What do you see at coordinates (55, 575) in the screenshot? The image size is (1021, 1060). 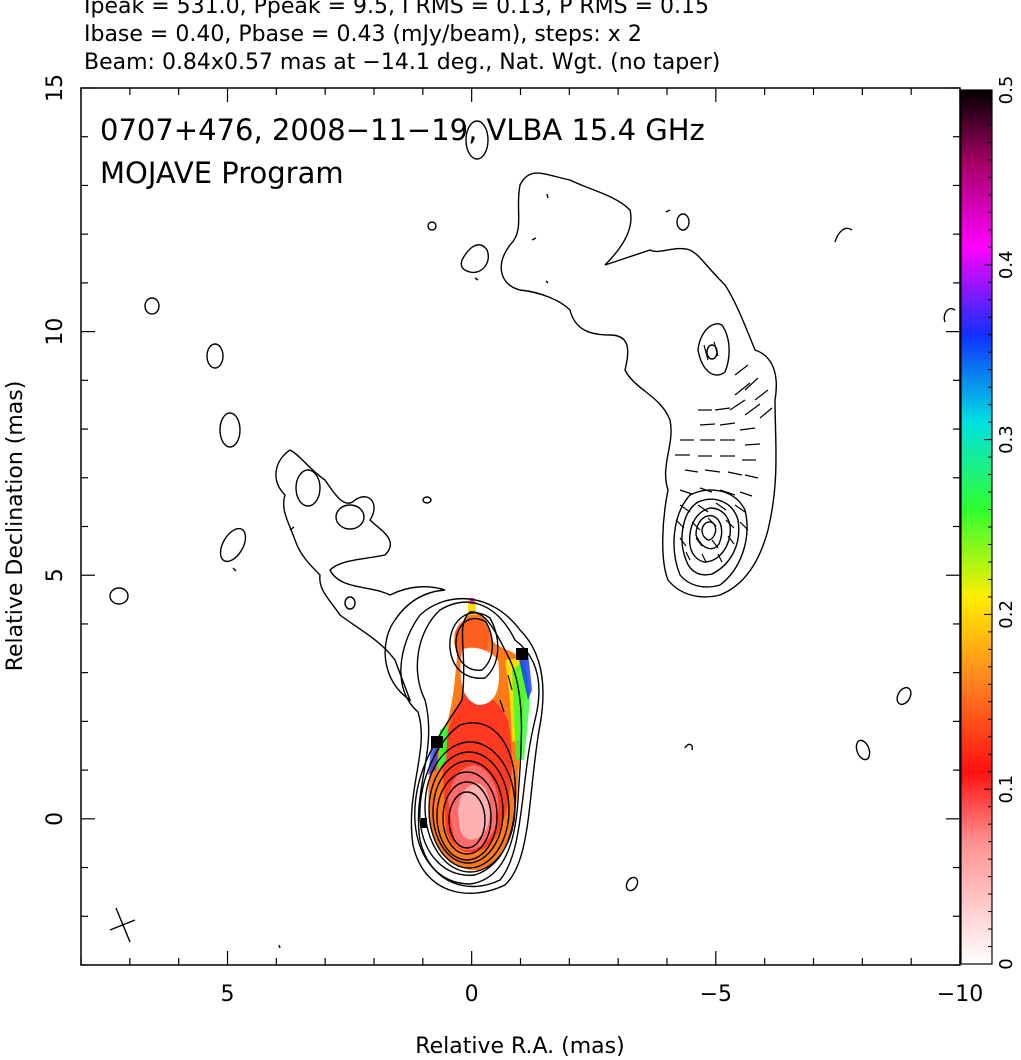 I see `y-tick-label: 5` at bounding box center [55, 575].